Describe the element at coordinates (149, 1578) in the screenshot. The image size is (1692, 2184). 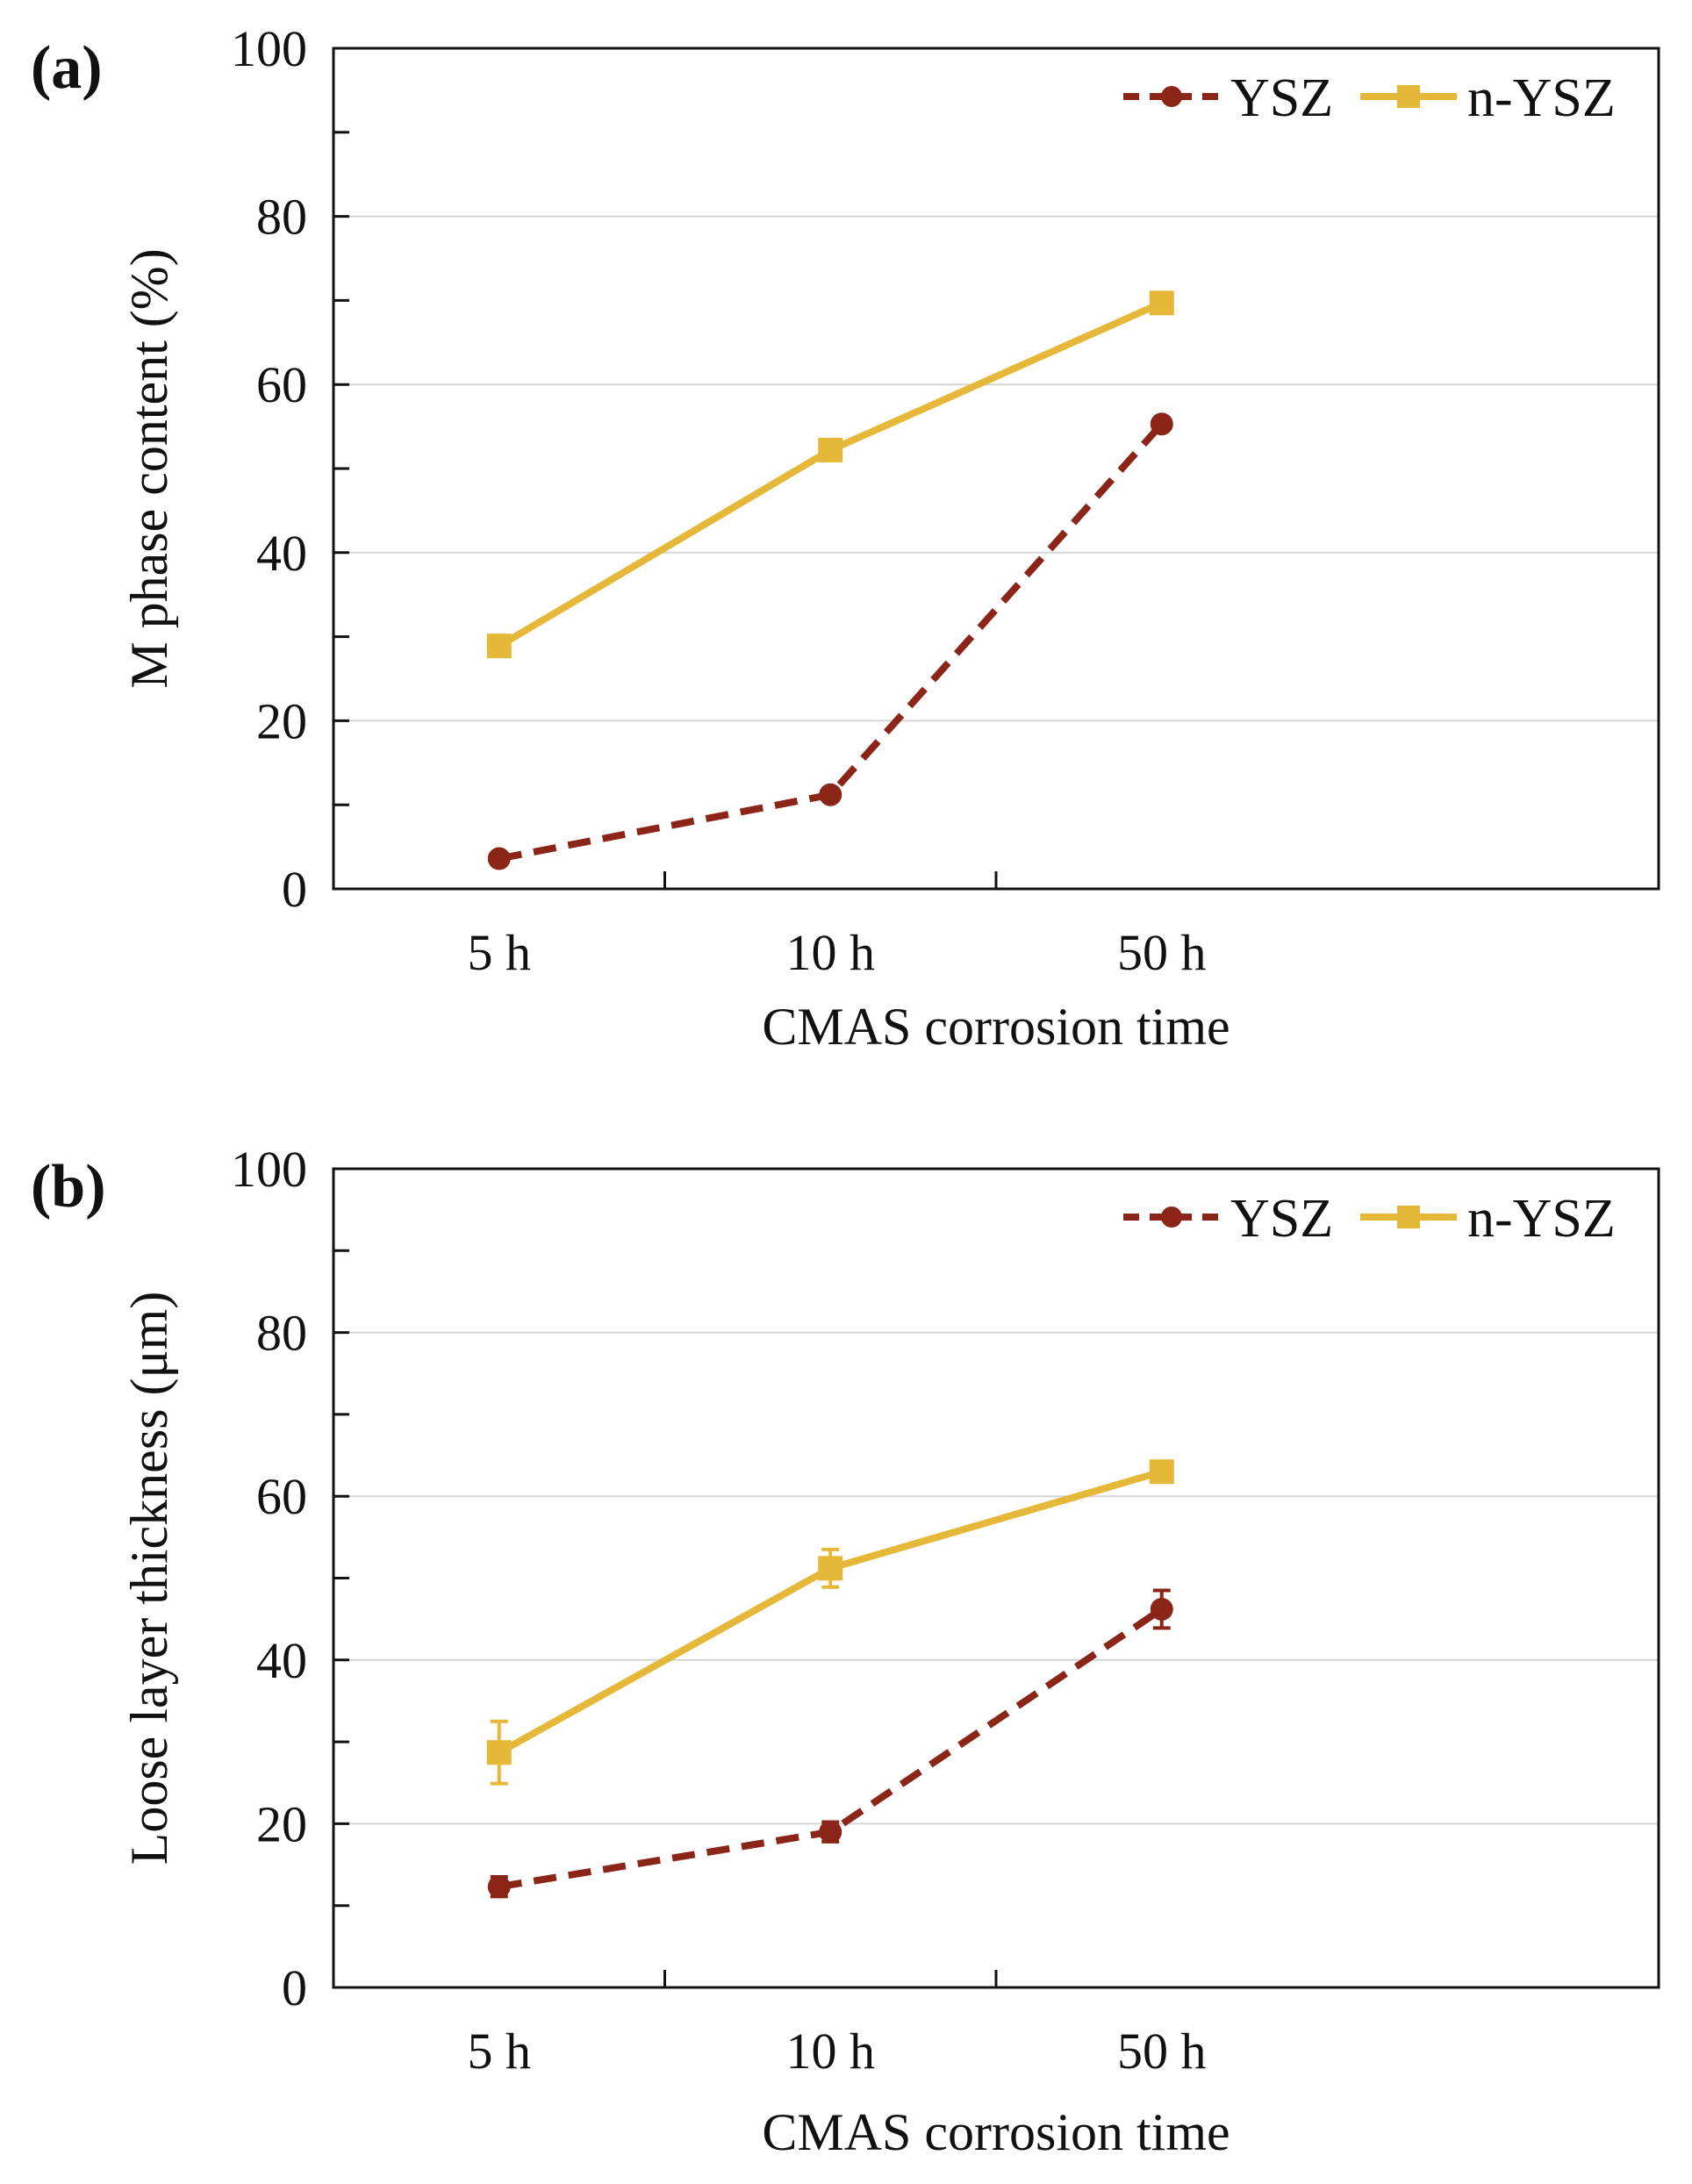
I see `y-axis-title: Loose layer thickness (μm)` at that location.